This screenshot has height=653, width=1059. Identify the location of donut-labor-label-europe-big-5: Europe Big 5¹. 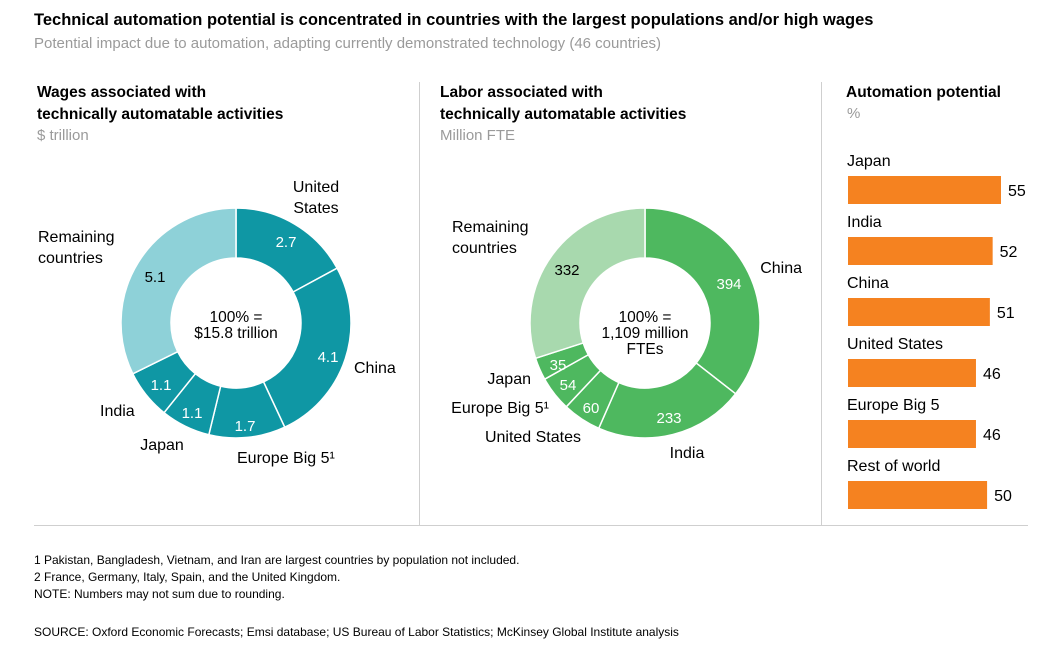
(500, 408).